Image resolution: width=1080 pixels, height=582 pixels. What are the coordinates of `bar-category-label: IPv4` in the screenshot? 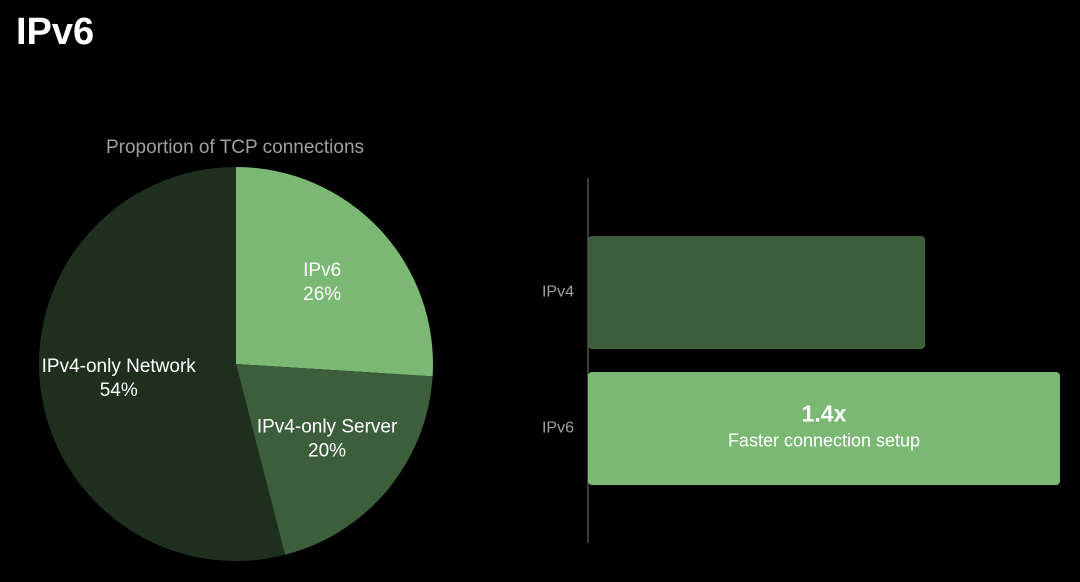 It's located at (558, 292).